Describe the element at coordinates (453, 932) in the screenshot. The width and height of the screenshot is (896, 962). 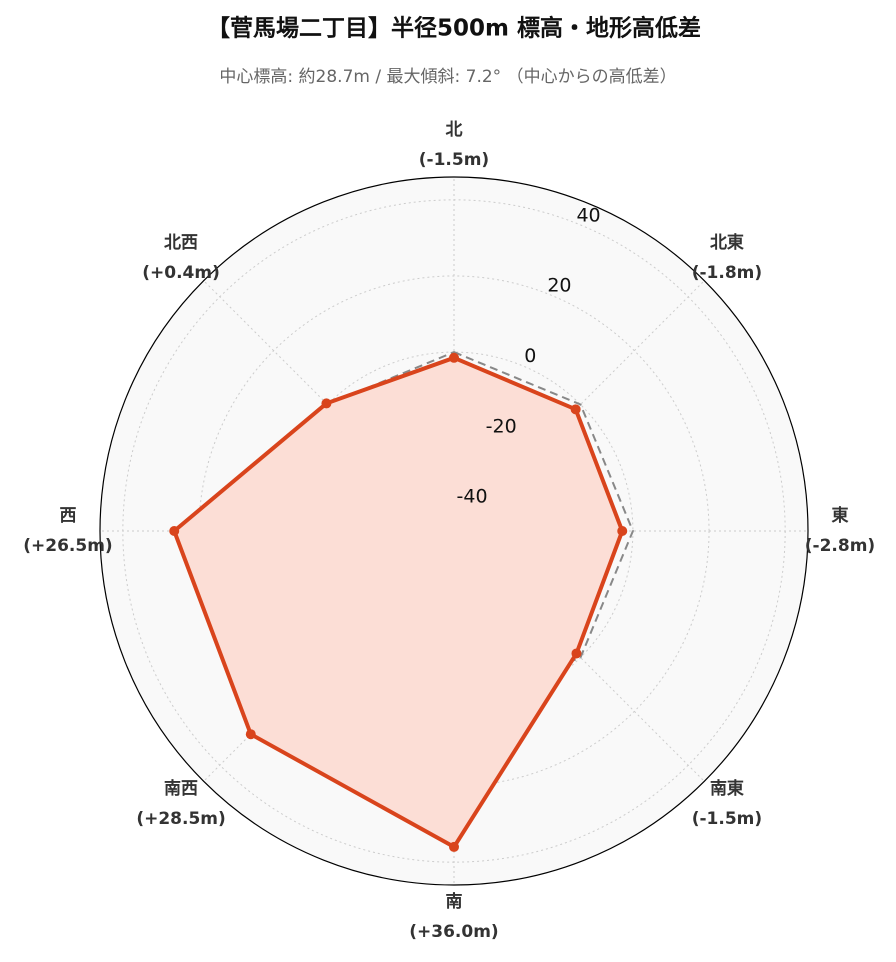
I see `value-label: (+36.0m)` at that location.